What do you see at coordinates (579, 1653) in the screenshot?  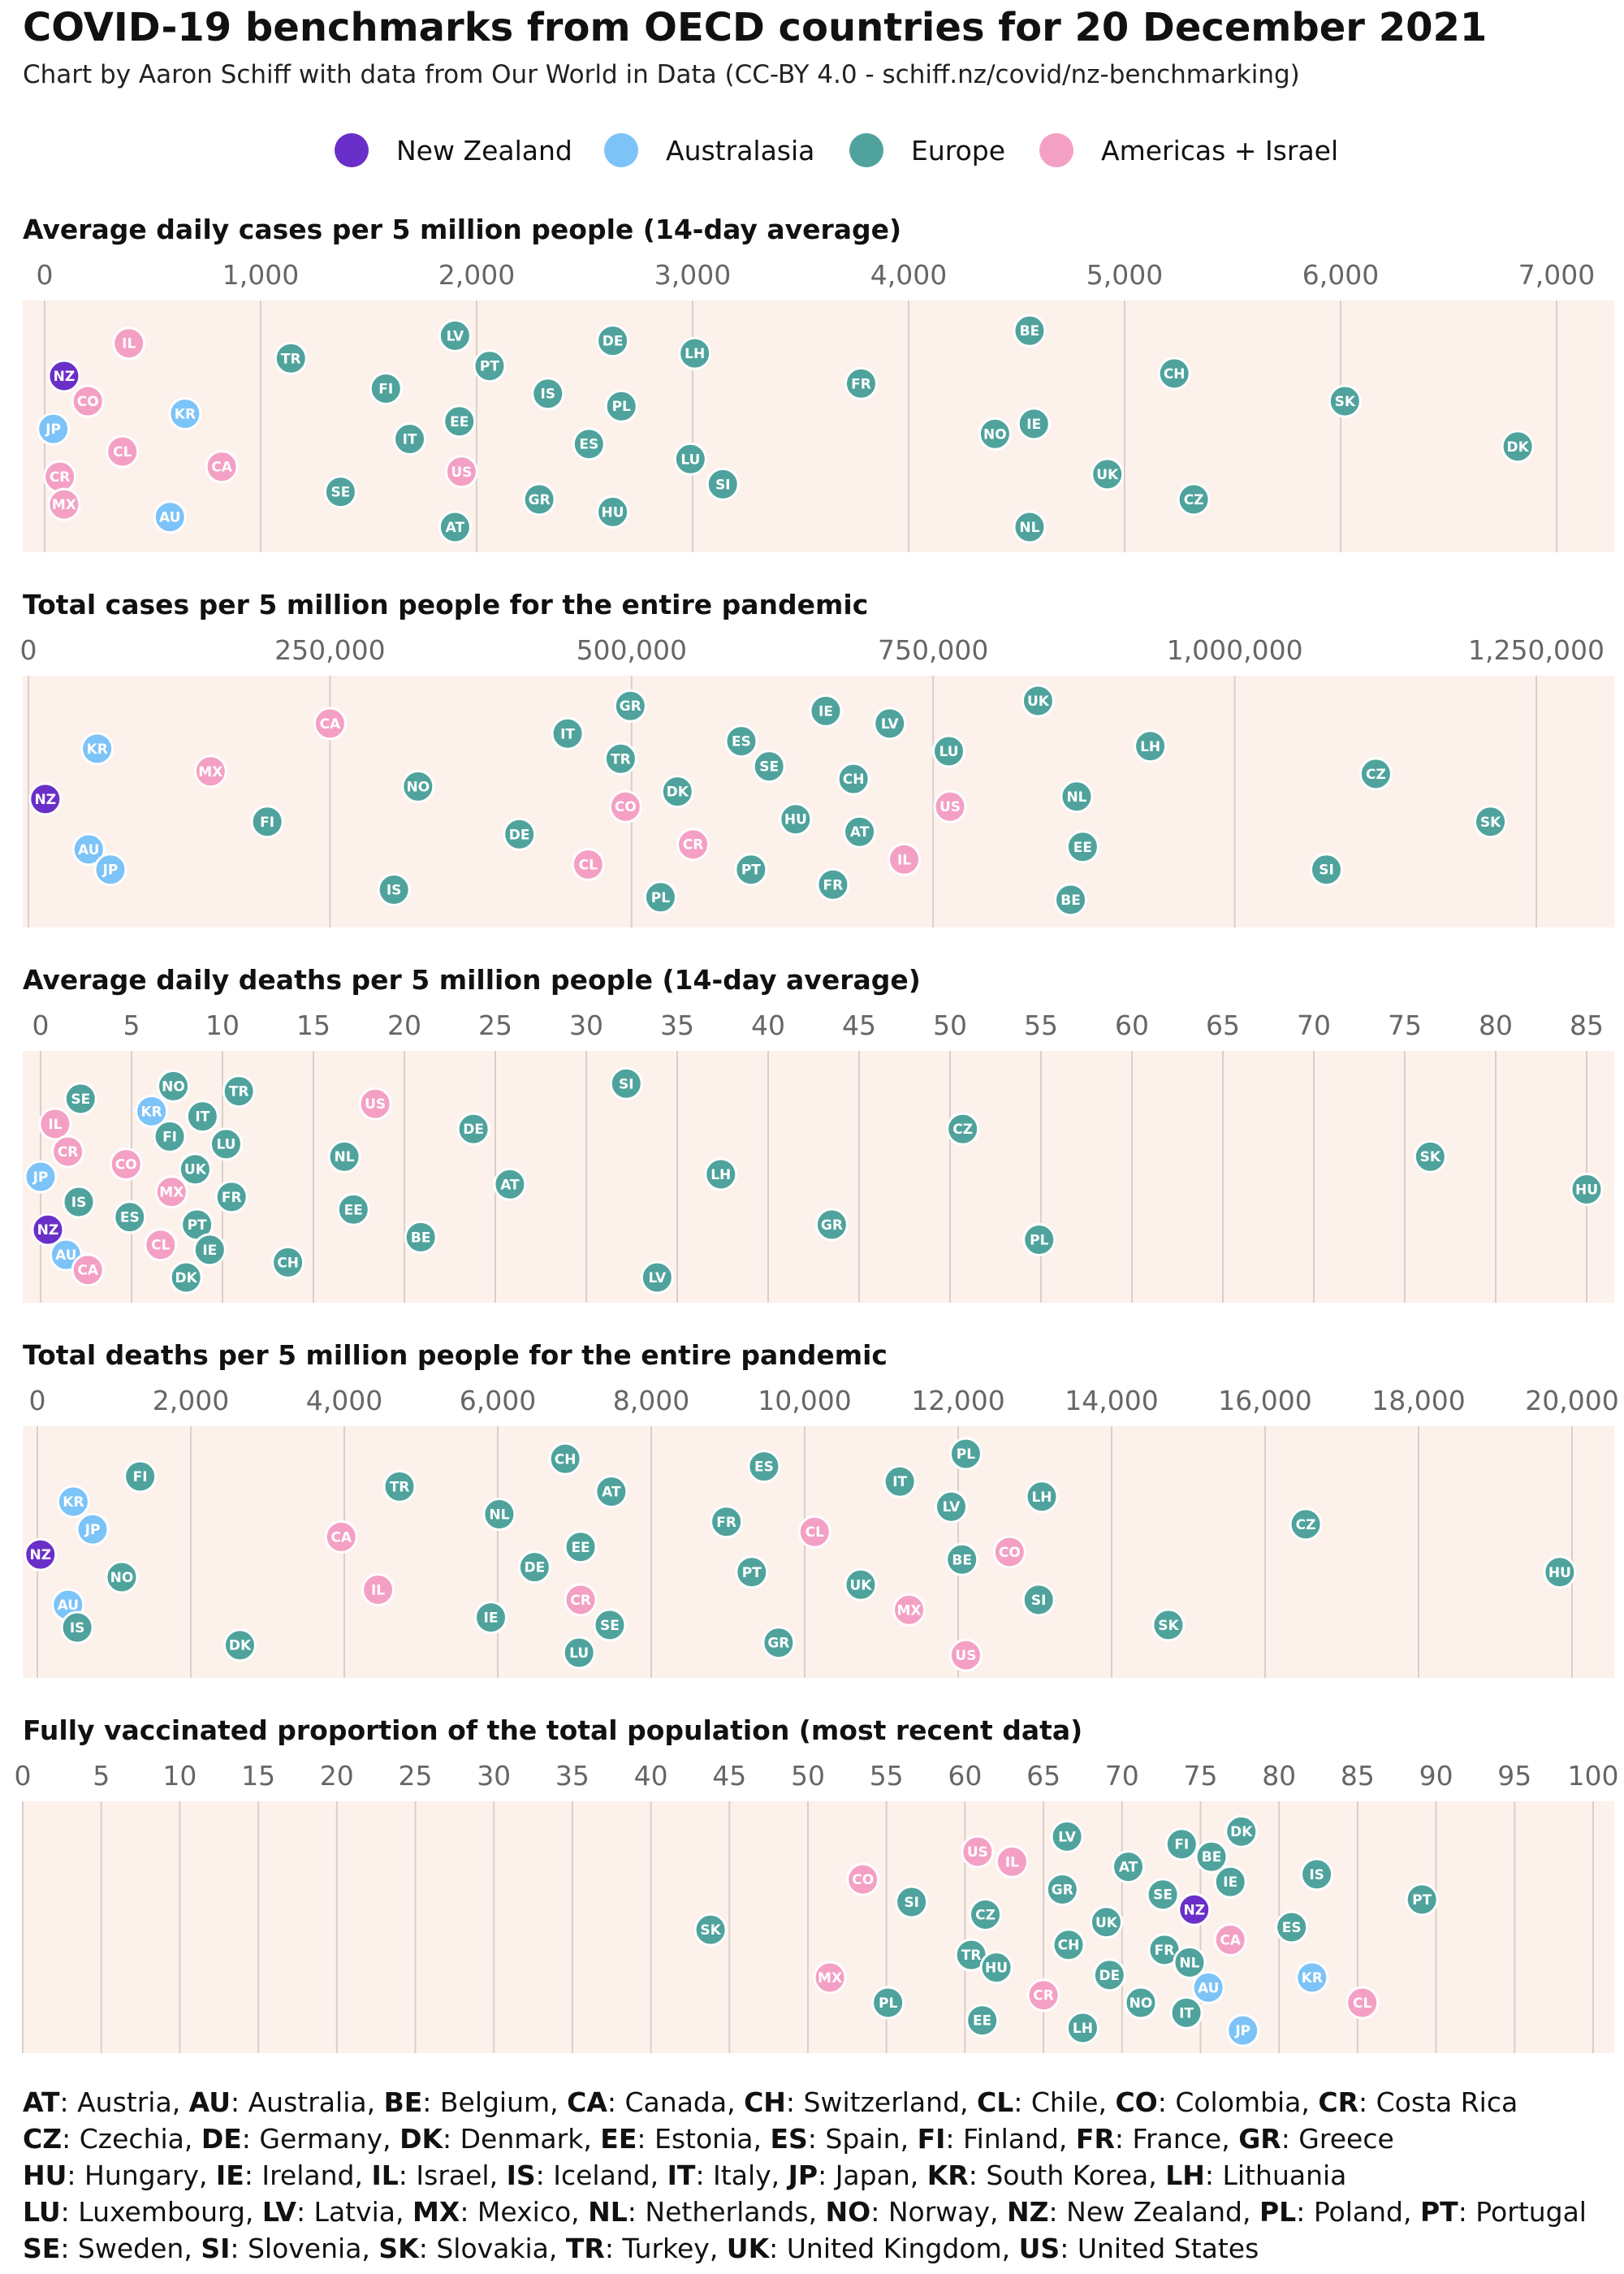 I see `country-point-lu: LU` at bounding box center [579, 1653].